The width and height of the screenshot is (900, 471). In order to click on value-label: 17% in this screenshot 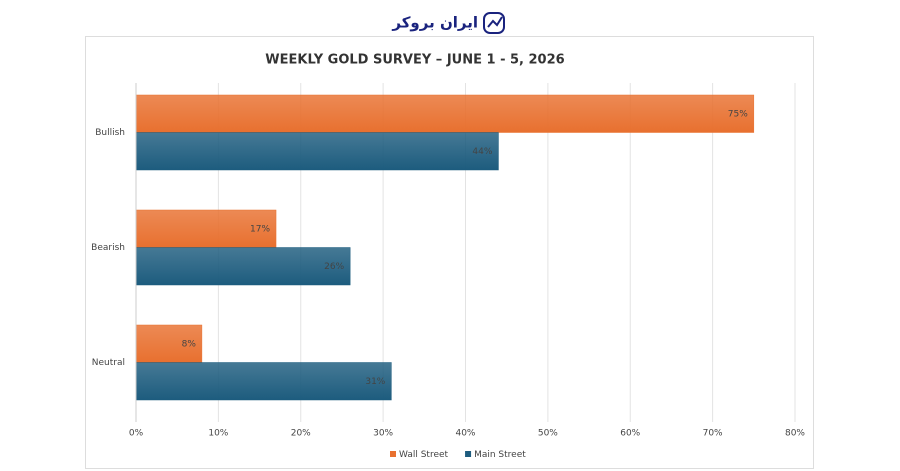, I will do `click(260, 229)`.